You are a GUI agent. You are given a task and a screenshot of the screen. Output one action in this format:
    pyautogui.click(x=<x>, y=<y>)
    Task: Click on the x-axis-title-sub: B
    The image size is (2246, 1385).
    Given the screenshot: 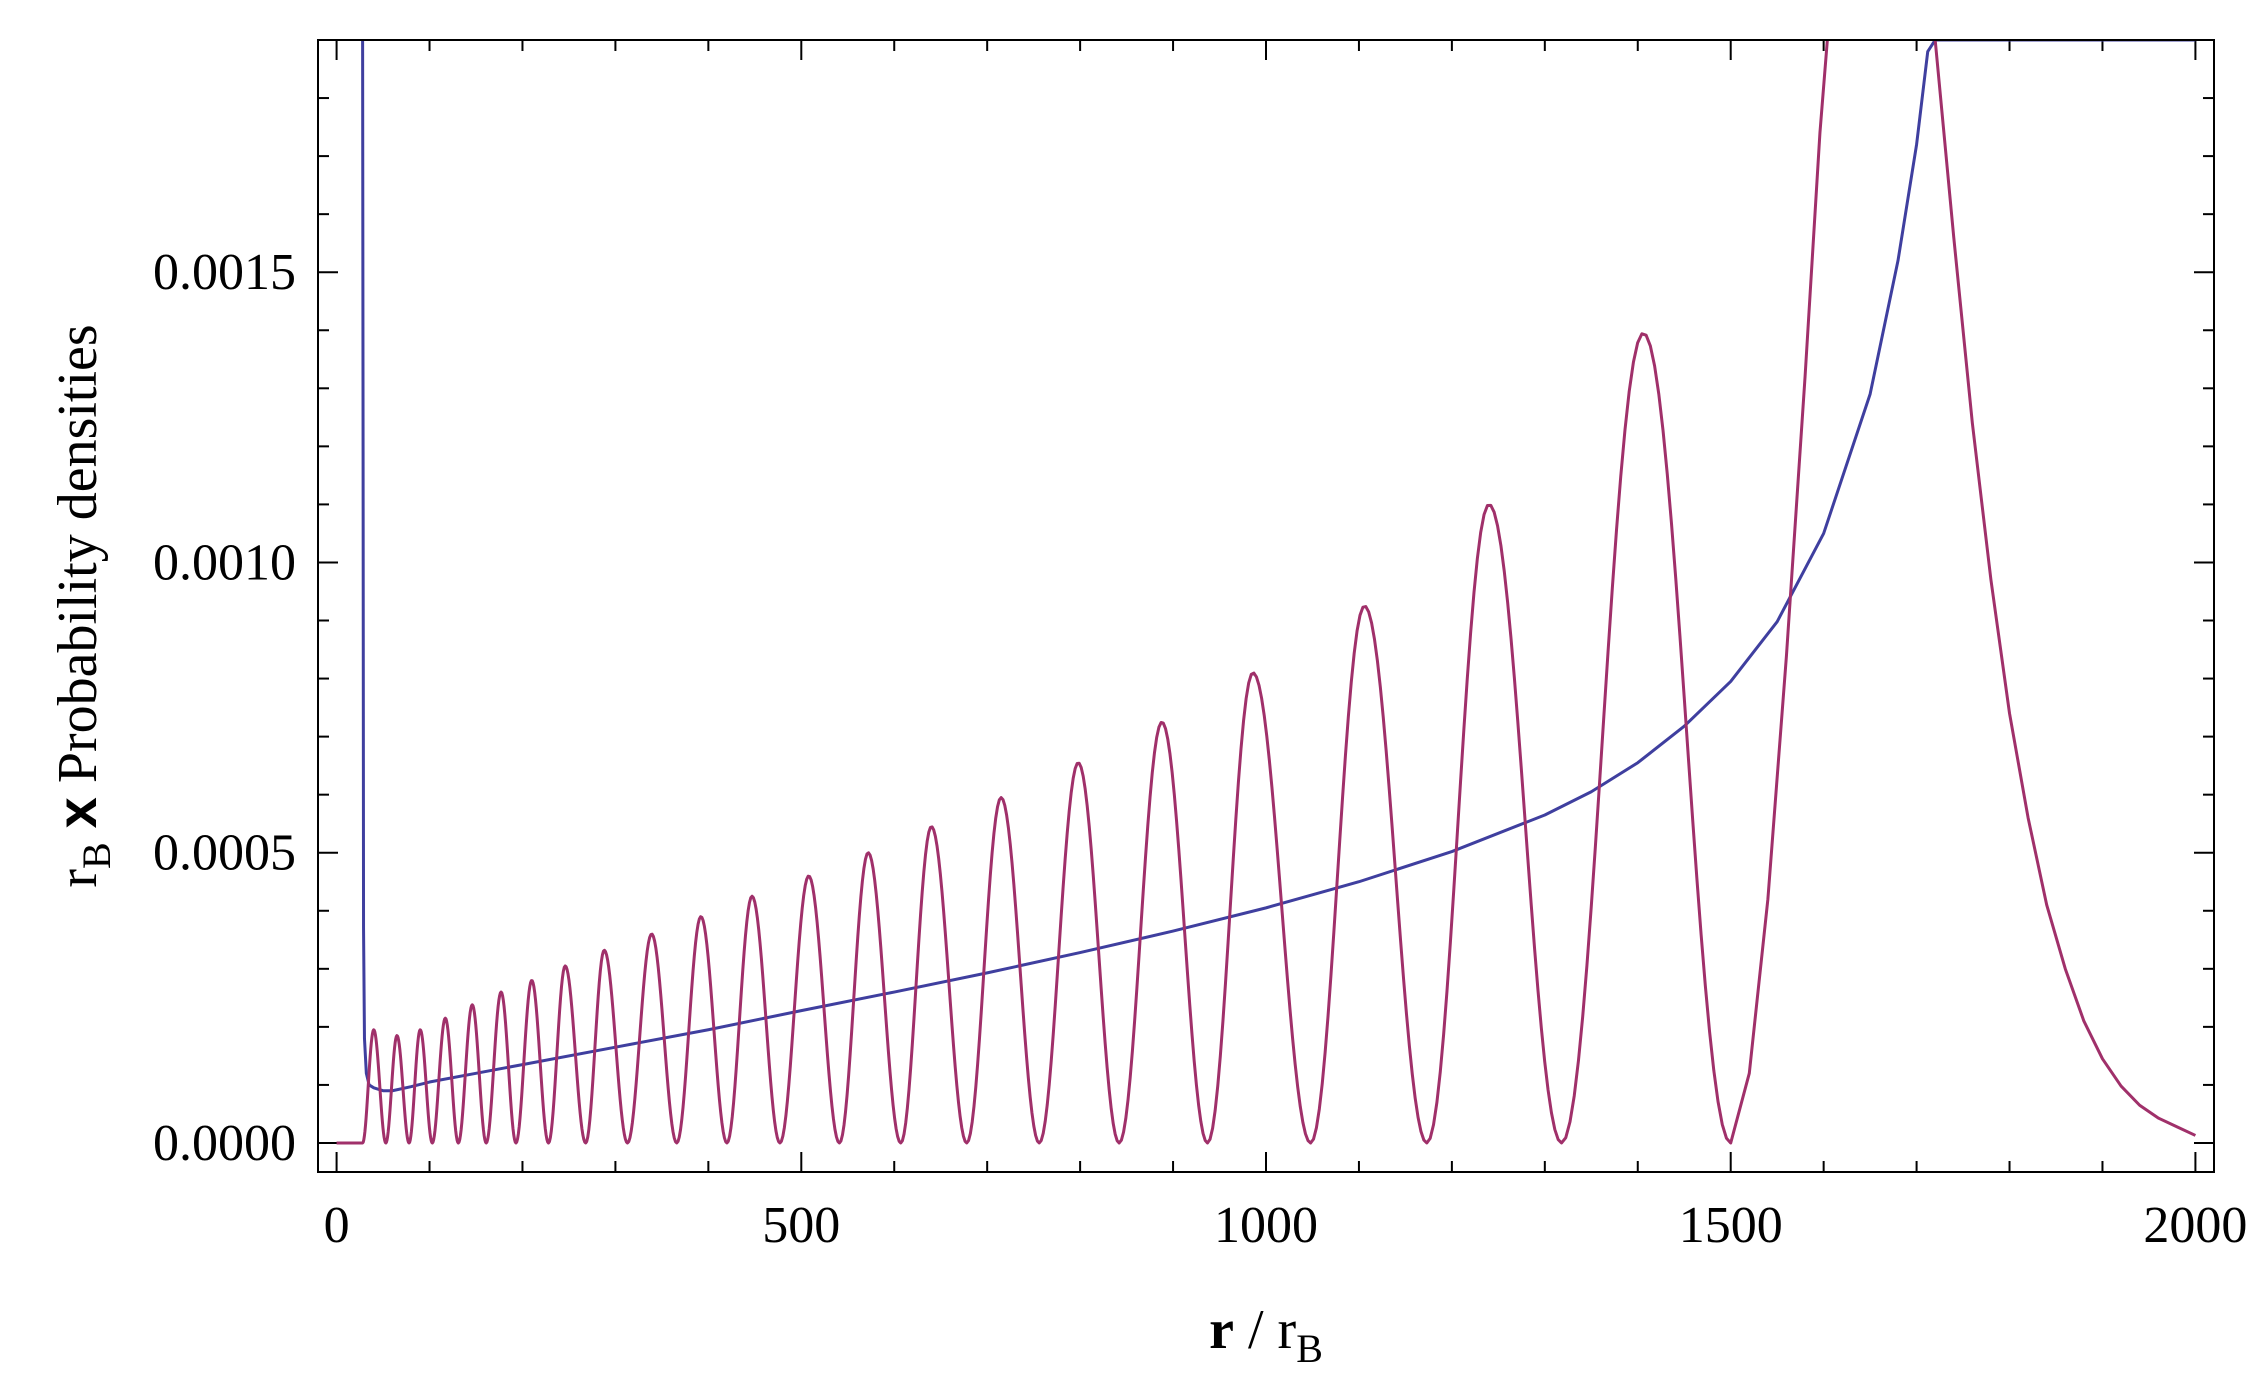 What is the action you would take?
    pyautogui.click(x=1309, y=1348)
    